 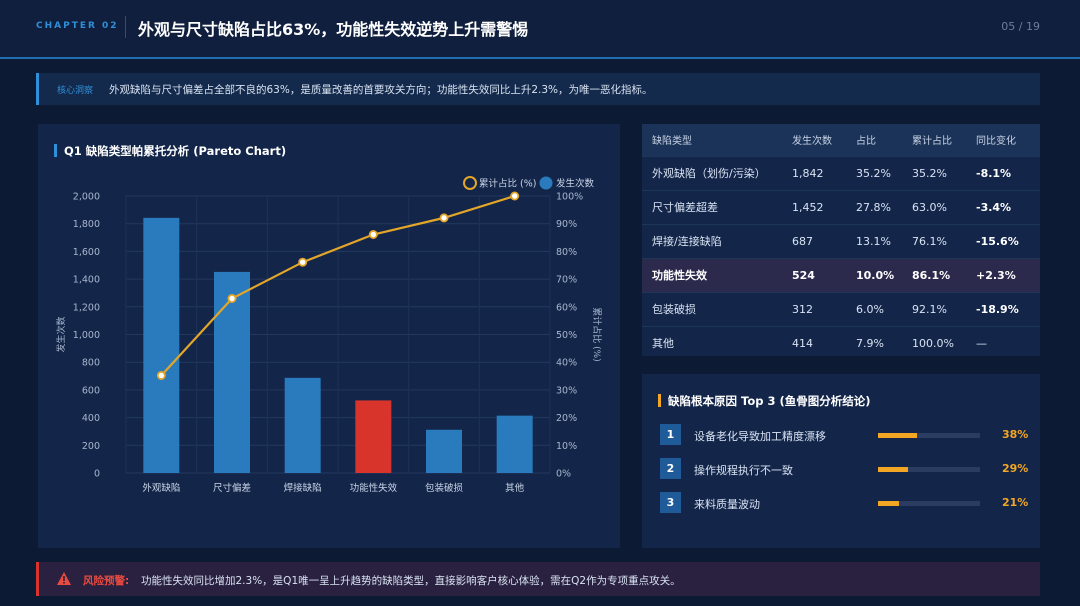 I want to click on cell-cumulative: 100.0%, so click(x=944, y=342).